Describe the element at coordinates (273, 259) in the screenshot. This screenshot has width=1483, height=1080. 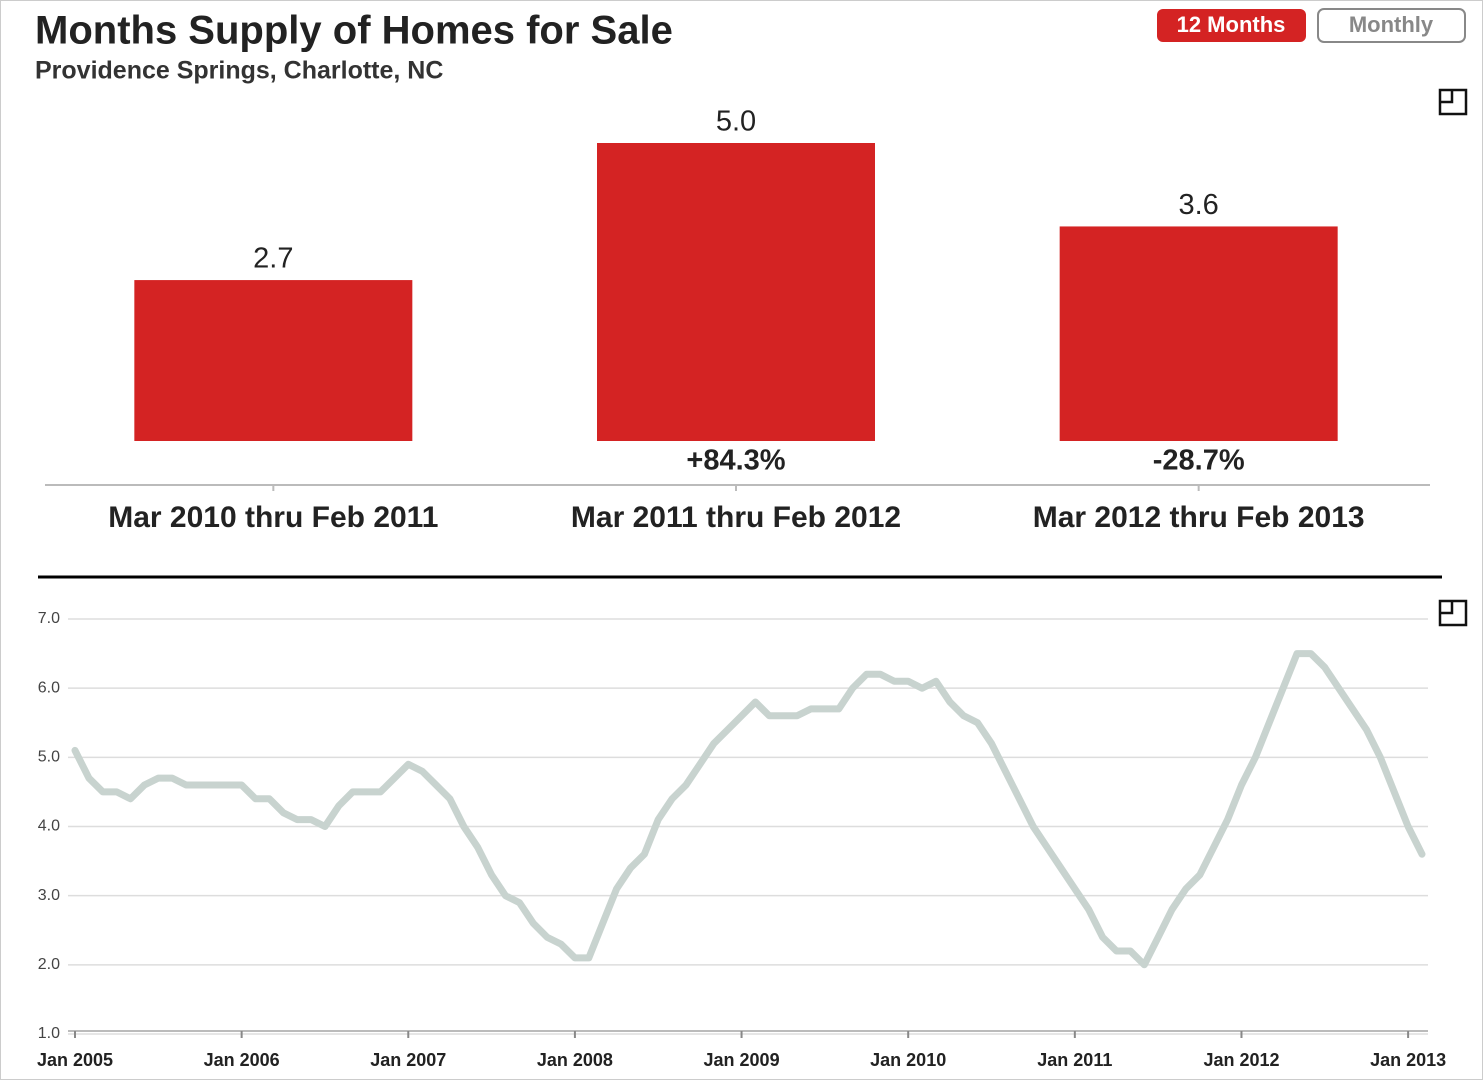
I see `value-label: 2.7` at that location.